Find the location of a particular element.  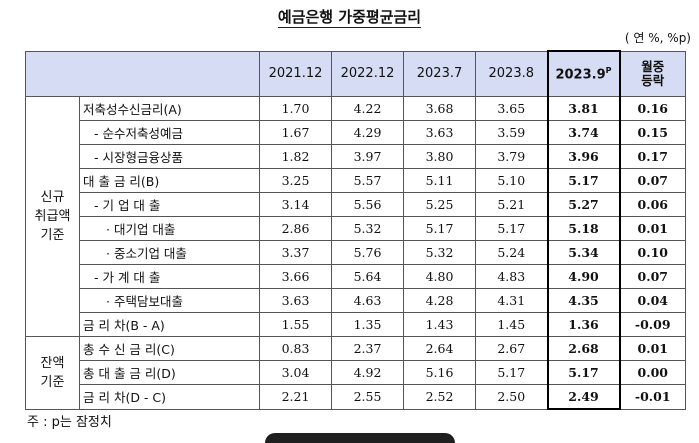

cell-value: 3.37 is located at coordinates (295, 252).